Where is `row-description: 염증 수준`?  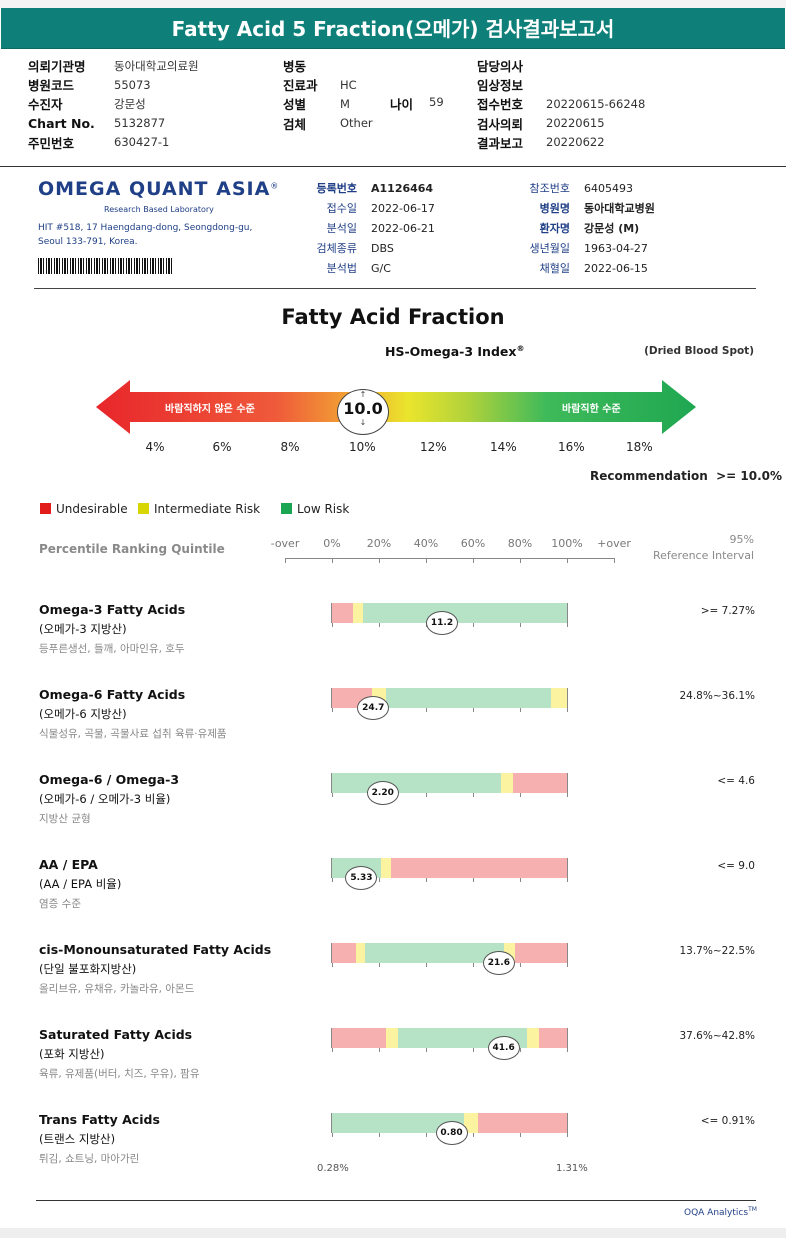
row-description: 염증 수준 is located at coordinates (60, 904).